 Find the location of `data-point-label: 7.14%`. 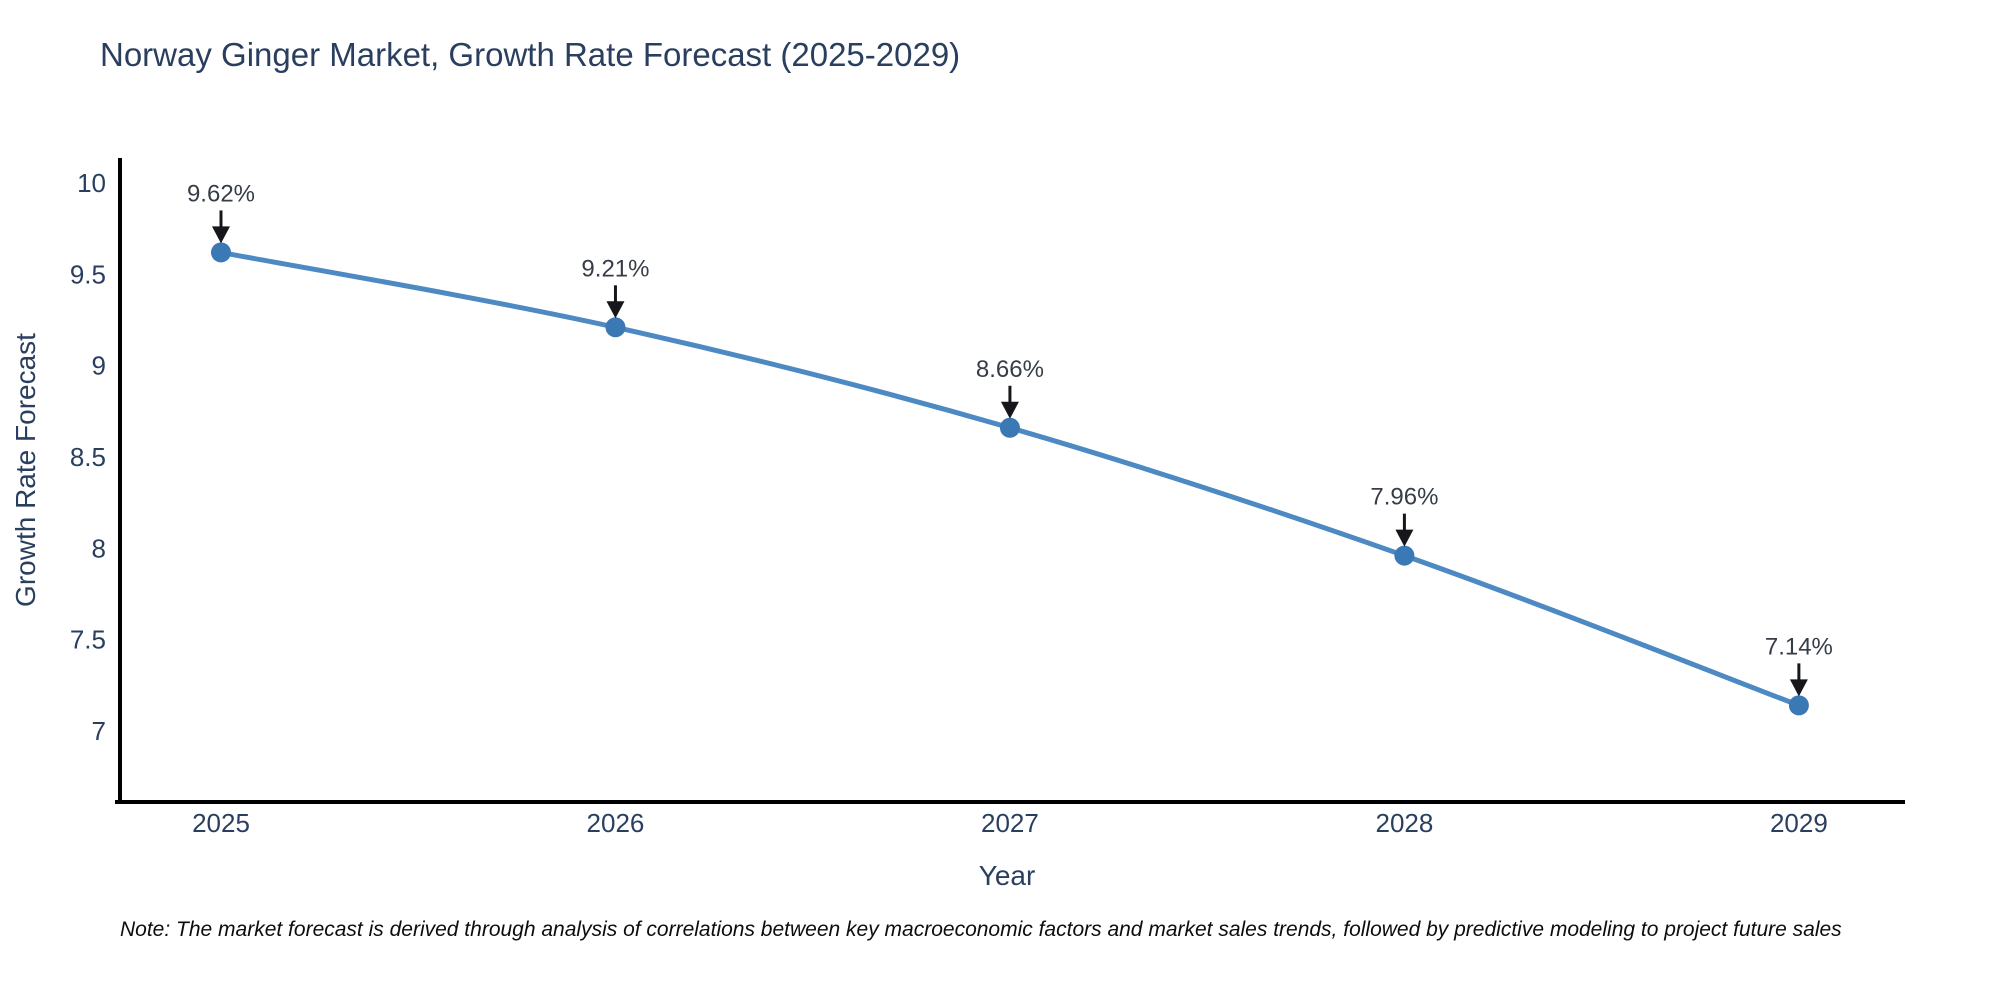

data-point-label: 7.14% is located at coordinates (1799, 646).